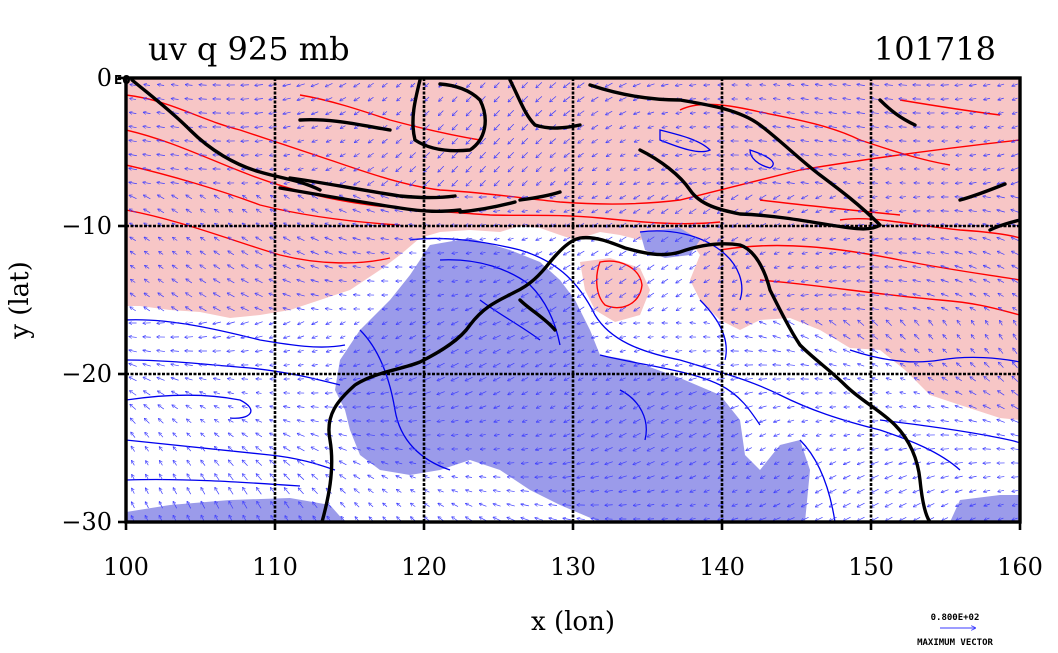 Image resolution: width=1058 pixels, height=653 pixels. Describe the element at coordinates (235, 510) in the screenshot. I see `negative-anomaly-region-sw` at that location.